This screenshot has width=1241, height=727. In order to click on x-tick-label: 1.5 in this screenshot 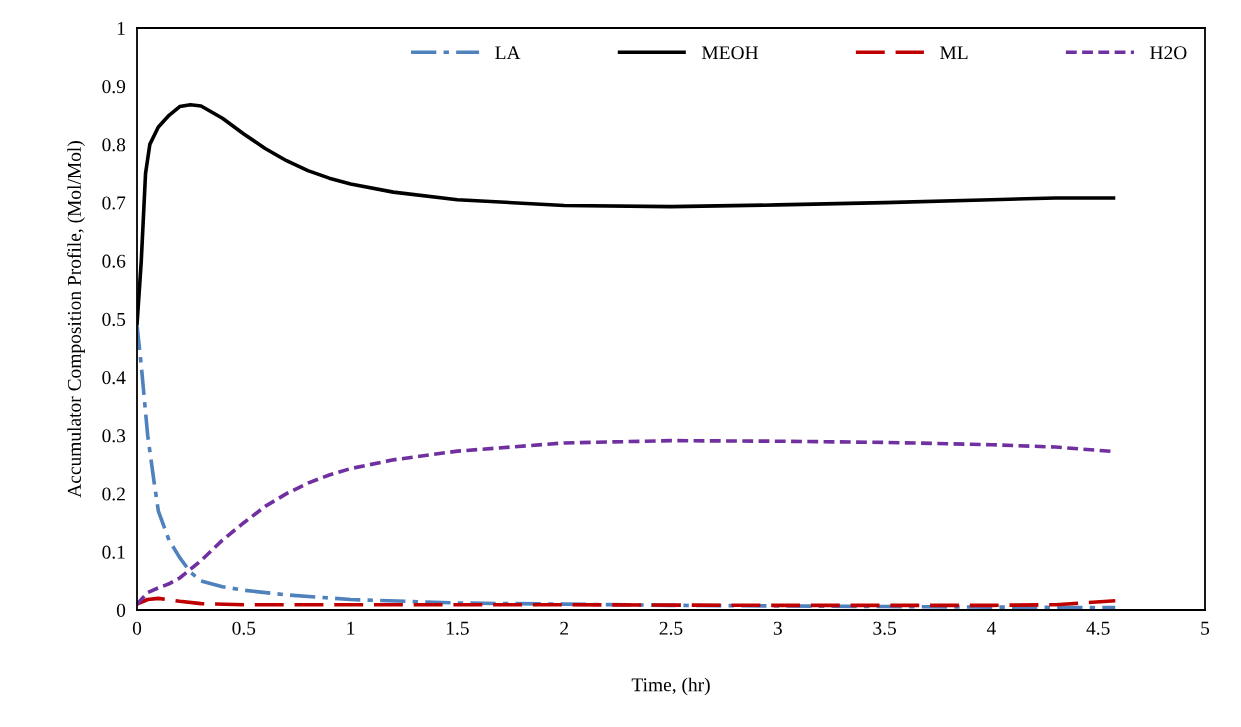, I will do `click(457, 628)`.